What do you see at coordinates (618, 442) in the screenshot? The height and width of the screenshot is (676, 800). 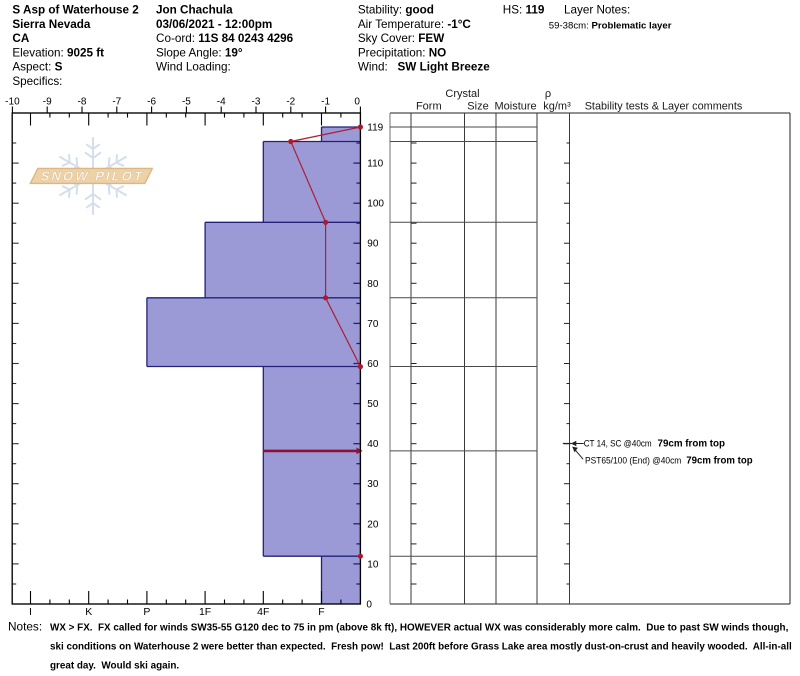 I see `svg-text: CT 14, SC @40cm` at bounding box center [618, 442].